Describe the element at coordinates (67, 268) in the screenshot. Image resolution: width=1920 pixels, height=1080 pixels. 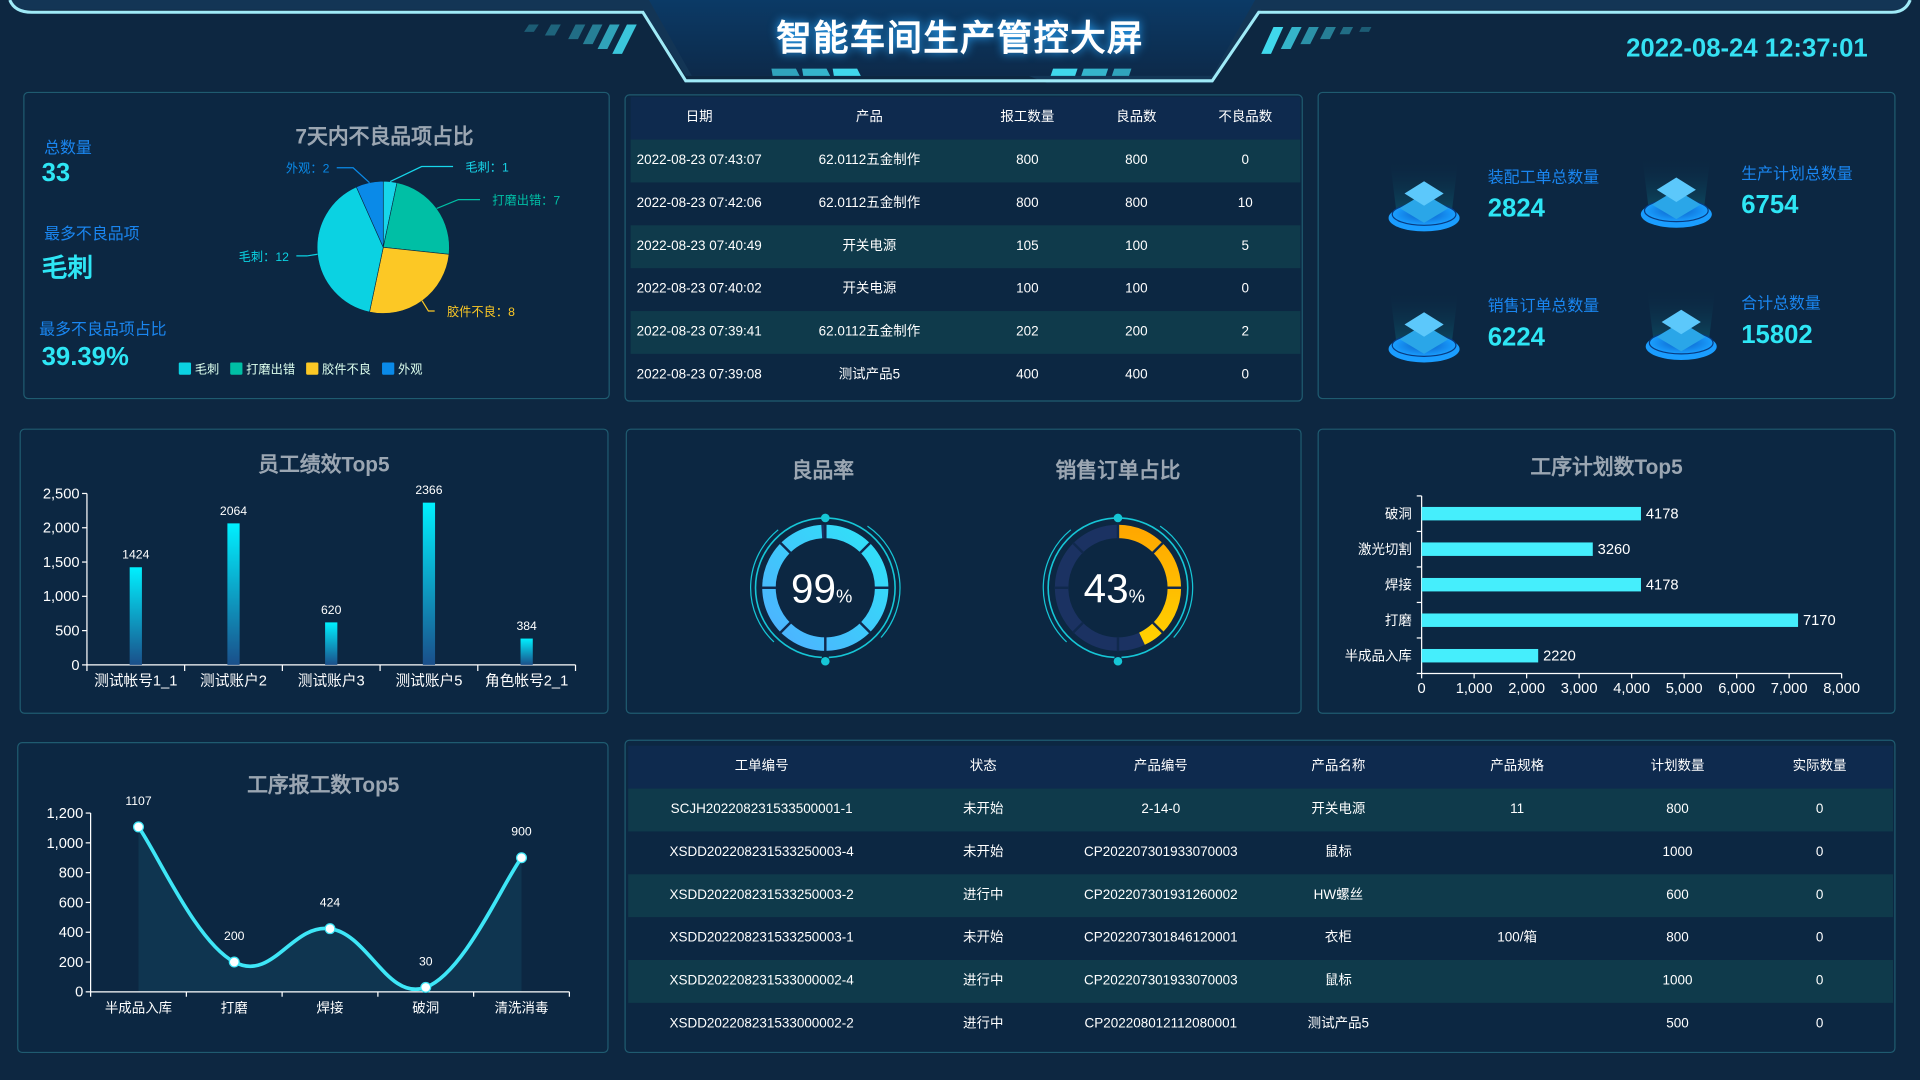
I see `top-item-value: 毛刺` at that location.